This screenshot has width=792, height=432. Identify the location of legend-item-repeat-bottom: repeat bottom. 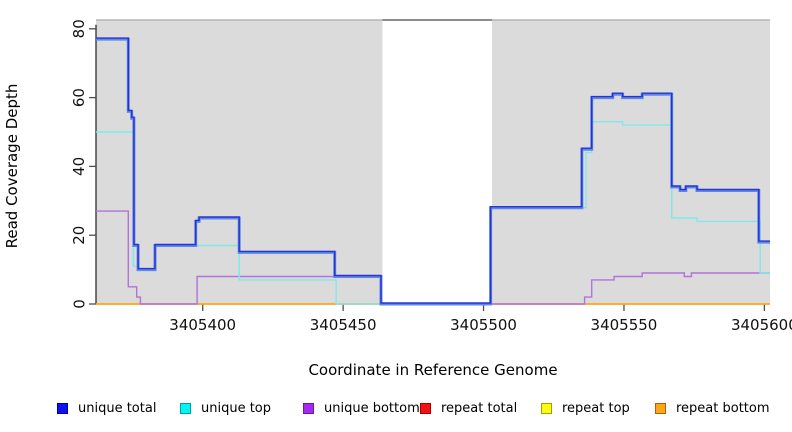
(712, 408).